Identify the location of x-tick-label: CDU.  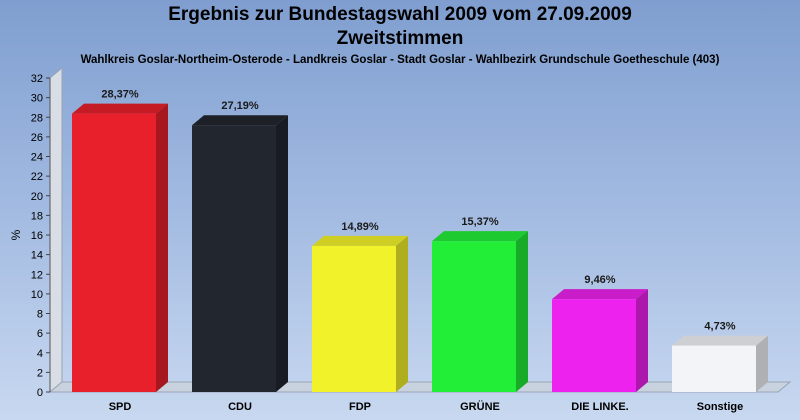
(240, 407).